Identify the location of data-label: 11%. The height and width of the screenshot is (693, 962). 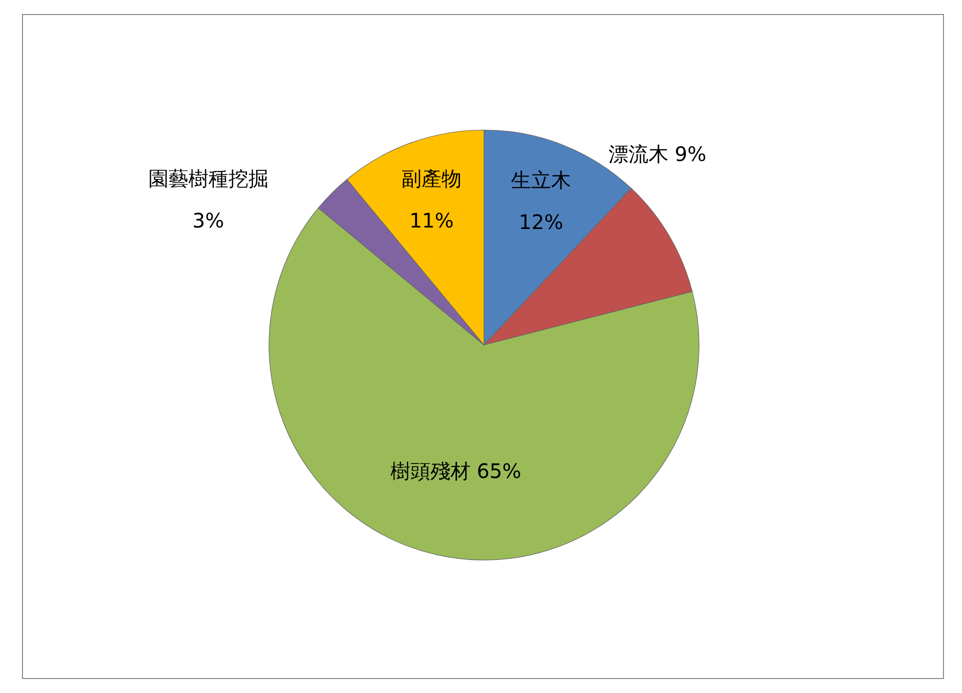
(431, 220).